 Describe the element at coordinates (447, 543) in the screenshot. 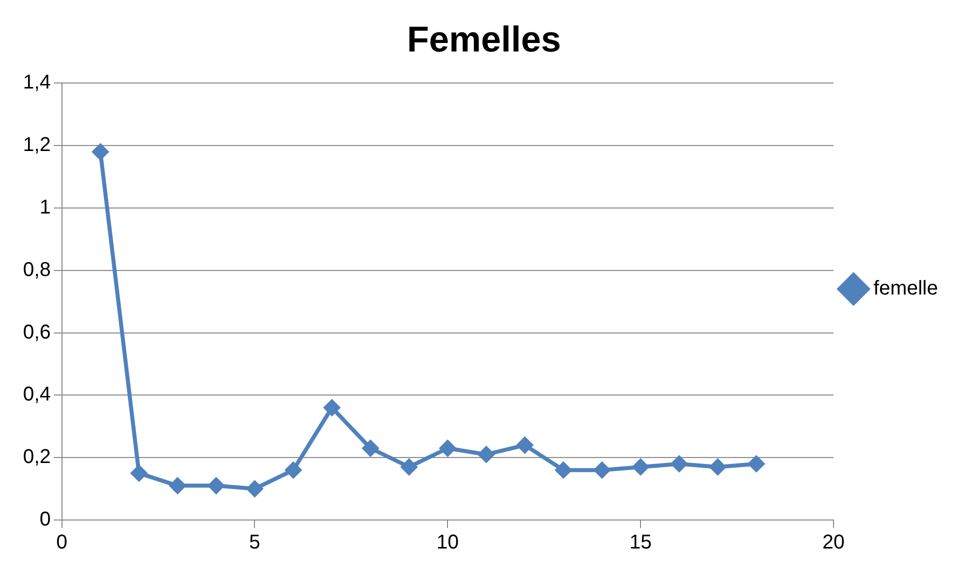

I see `x-tick-label: 10` at that location.